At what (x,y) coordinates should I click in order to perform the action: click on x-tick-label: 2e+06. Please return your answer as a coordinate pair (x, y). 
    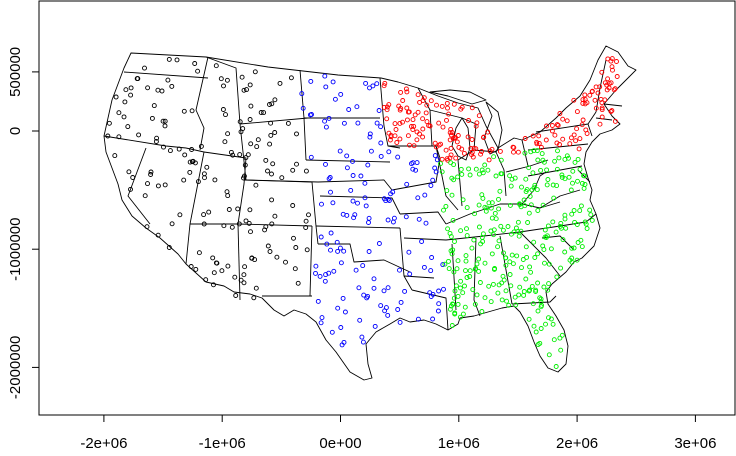
    Looking at the image, I should click on (577, 443).